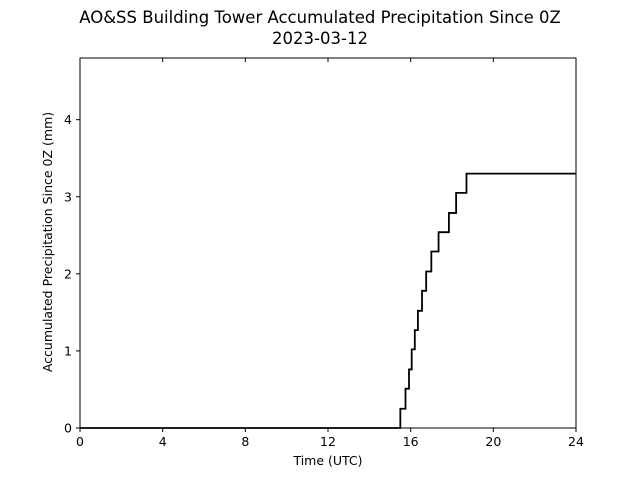 The width and height of the screenshot is (640, 480). Describe the element at coordinates (245, 441) in the screenshot. I see `x-tick-label: 8` at that location.